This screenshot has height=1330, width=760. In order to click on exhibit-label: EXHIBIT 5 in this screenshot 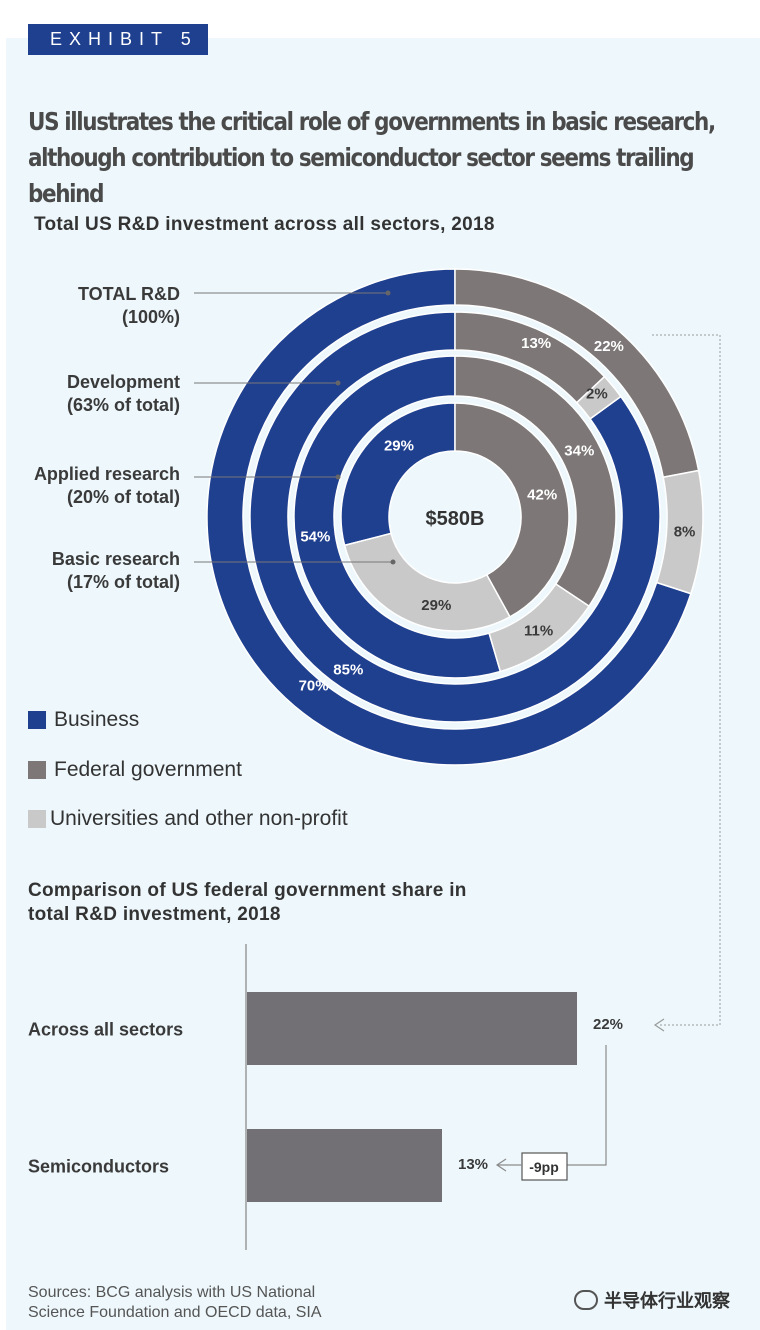, I will do `click(118, 39)`.